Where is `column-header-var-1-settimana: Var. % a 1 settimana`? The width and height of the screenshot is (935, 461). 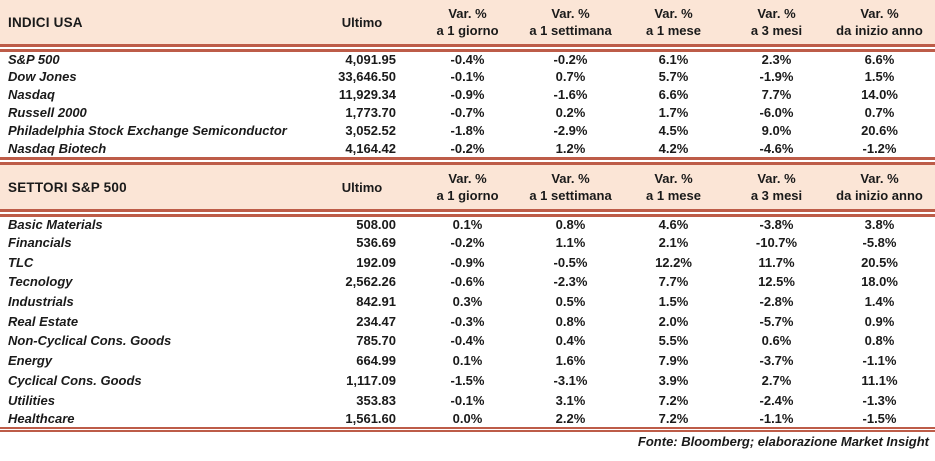 column-header-var-1-settimana: Var. % a 1 settimana is located at coordinates (574, 187).